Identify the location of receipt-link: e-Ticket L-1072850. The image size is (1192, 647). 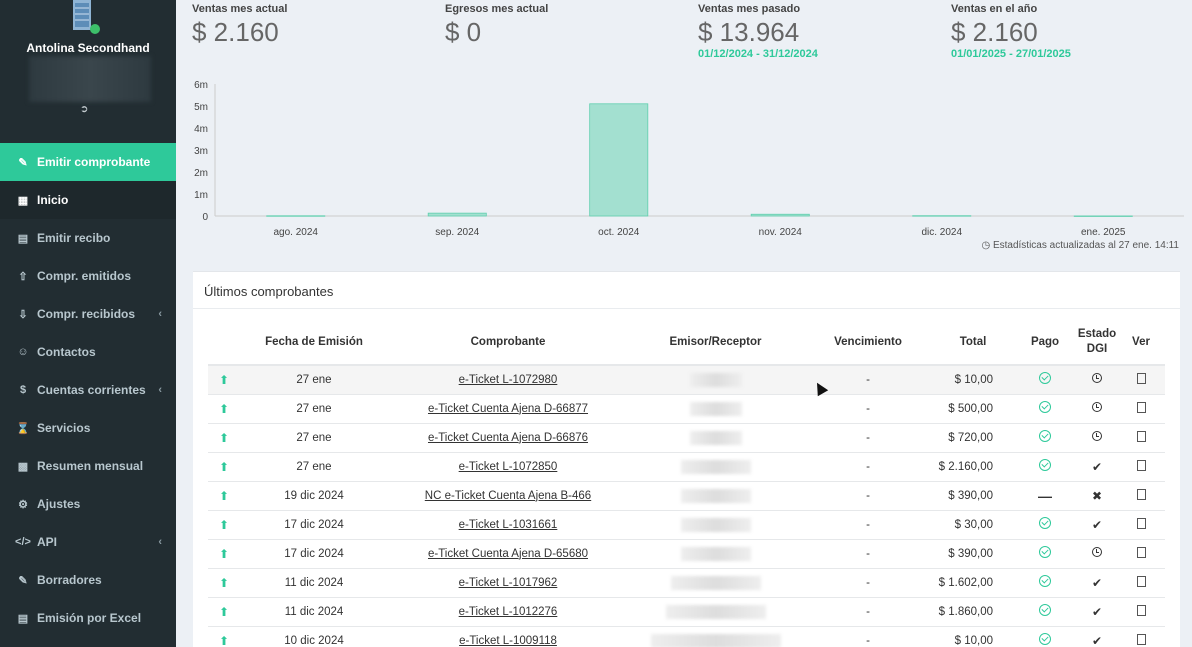
(508, 466).